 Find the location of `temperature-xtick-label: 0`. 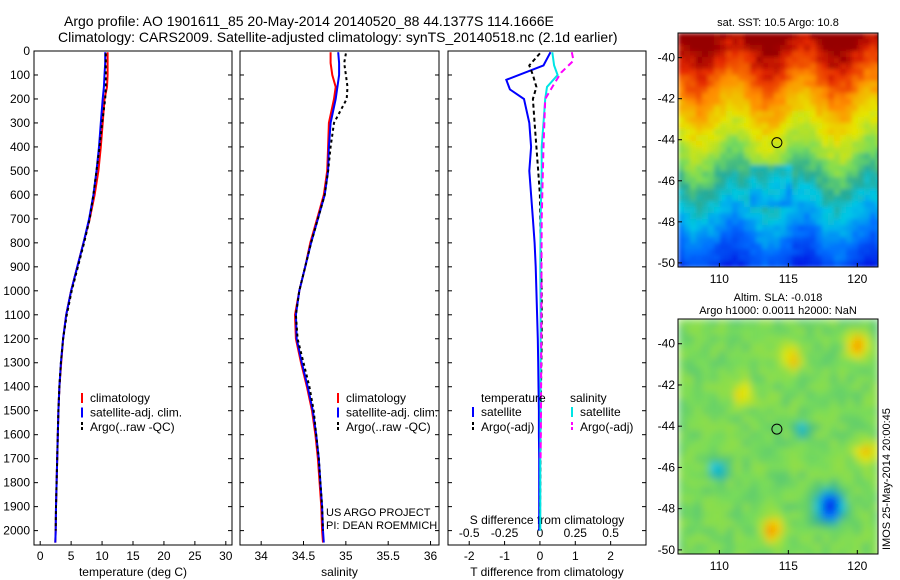

temperature-xtick-label: 0 is located at coordinates (40, 556).